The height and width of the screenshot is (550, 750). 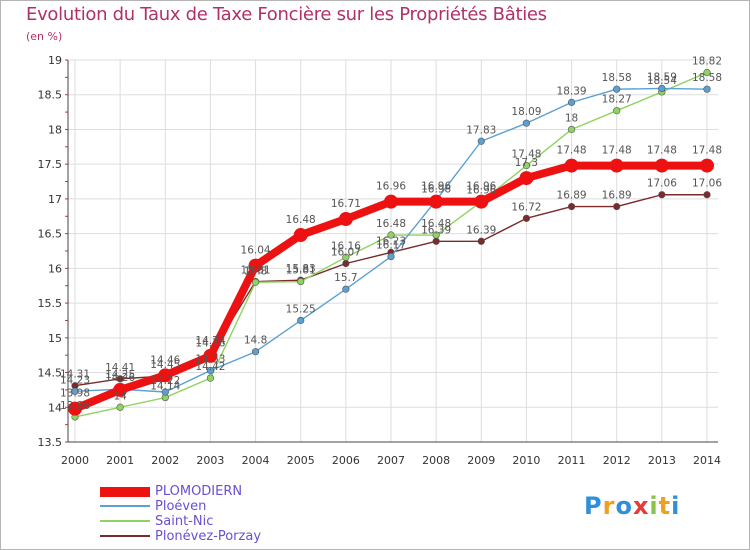 What do you see at coordinates (50, 95) in the screenshot?
I see `y-tick-label: 18.5` at bounding box center [50, 95].